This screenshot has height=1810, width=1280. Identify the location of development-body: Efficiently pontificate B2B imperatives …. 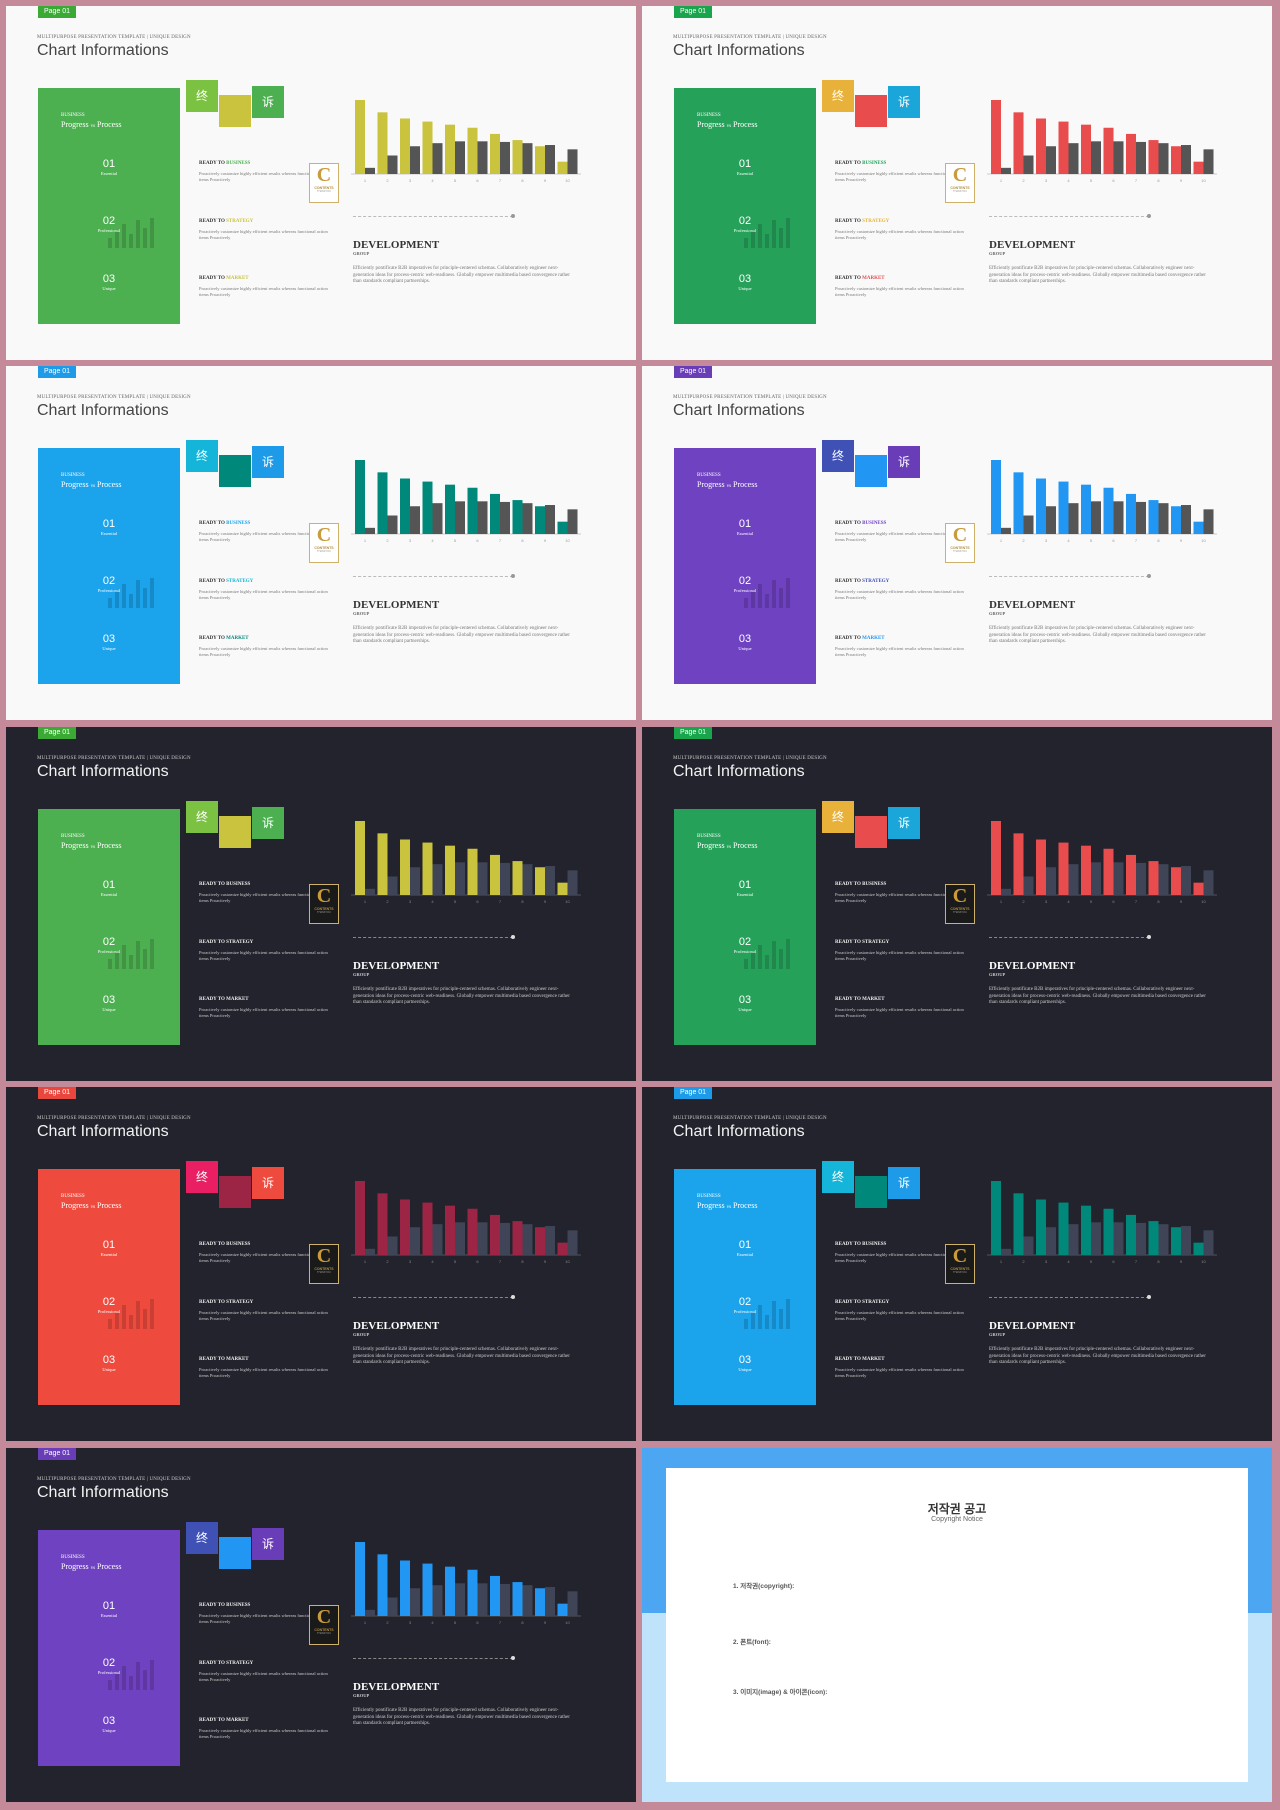
(1097, 635).